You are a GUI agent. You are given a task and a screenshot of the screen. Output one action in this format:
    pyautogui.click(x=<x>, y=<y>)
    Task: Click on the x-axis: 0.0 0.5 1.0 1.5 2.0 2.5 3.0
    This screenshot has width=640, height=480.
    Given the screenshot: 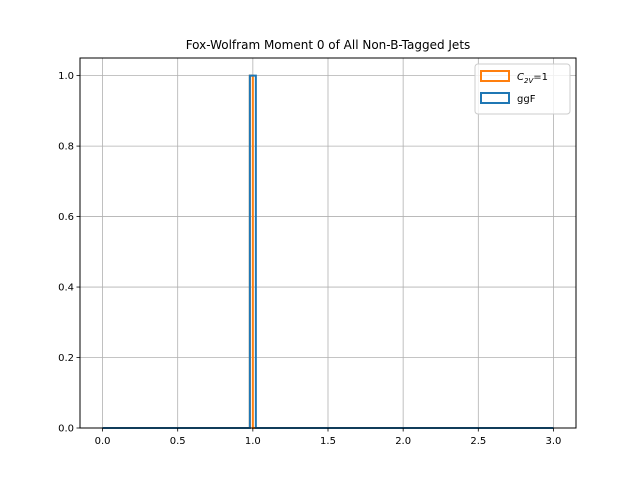 What is the action you would take?
    pyautogui.click(x=328, y=437)
    